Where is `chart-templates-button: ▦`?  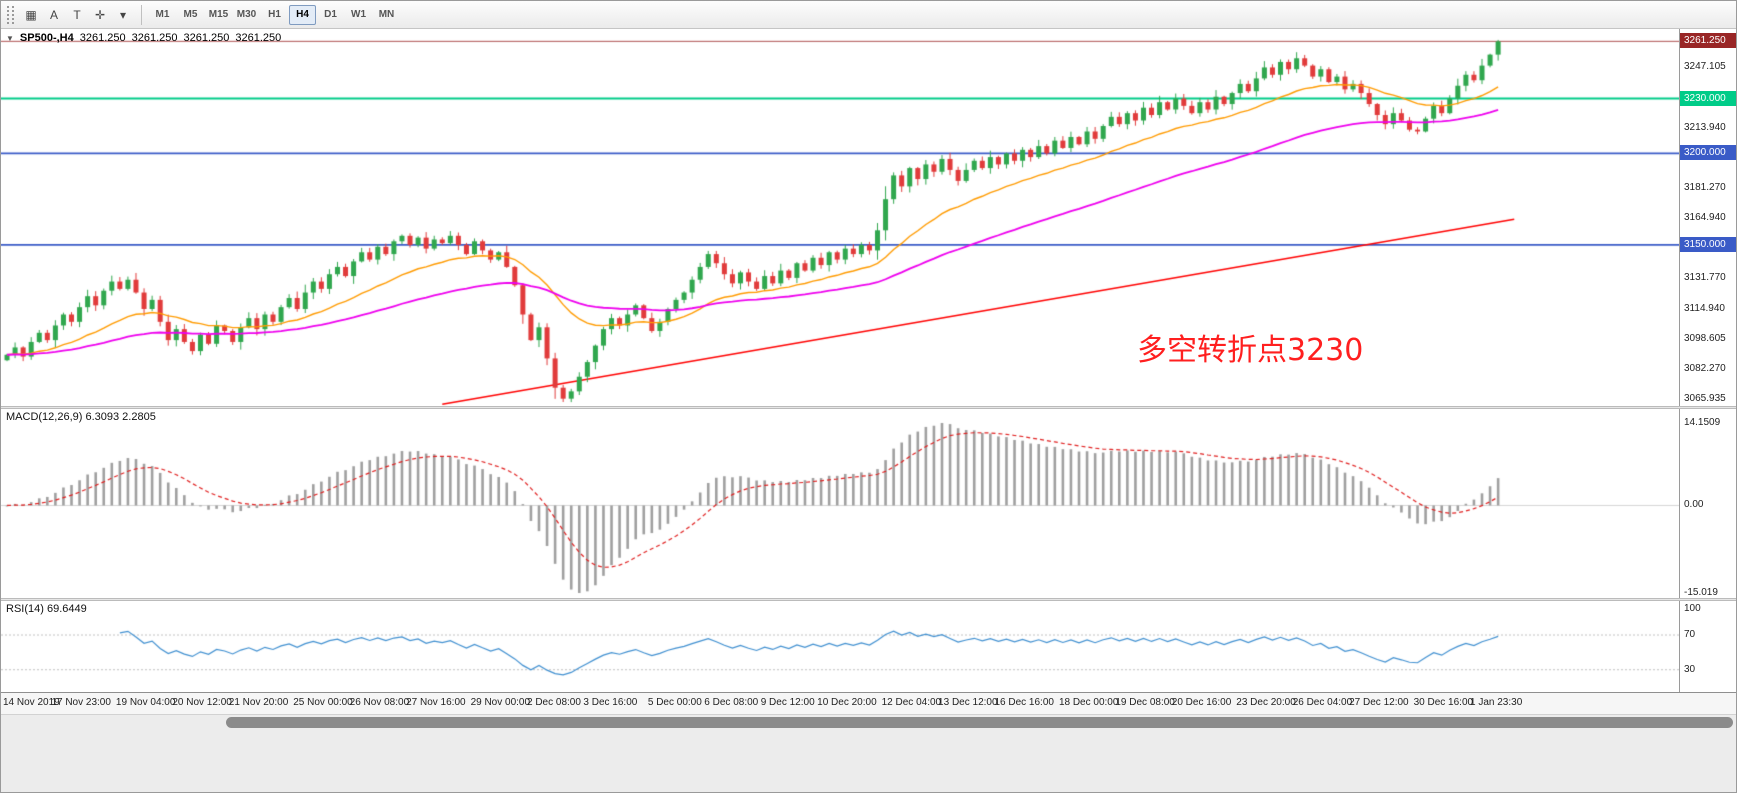
chart-templates-button: ▦ is located at coordinates (31, 14).